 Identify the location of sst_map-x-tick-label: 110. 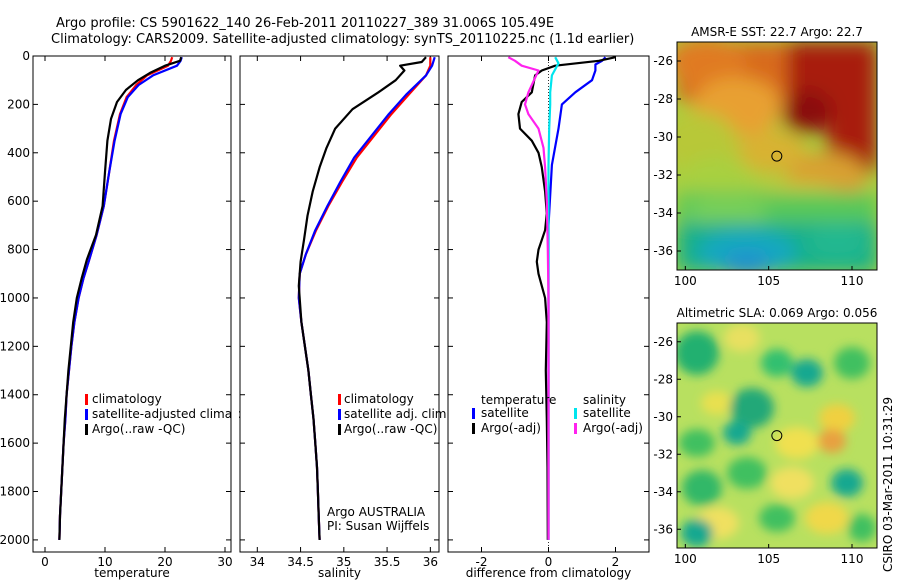
(852, 281).